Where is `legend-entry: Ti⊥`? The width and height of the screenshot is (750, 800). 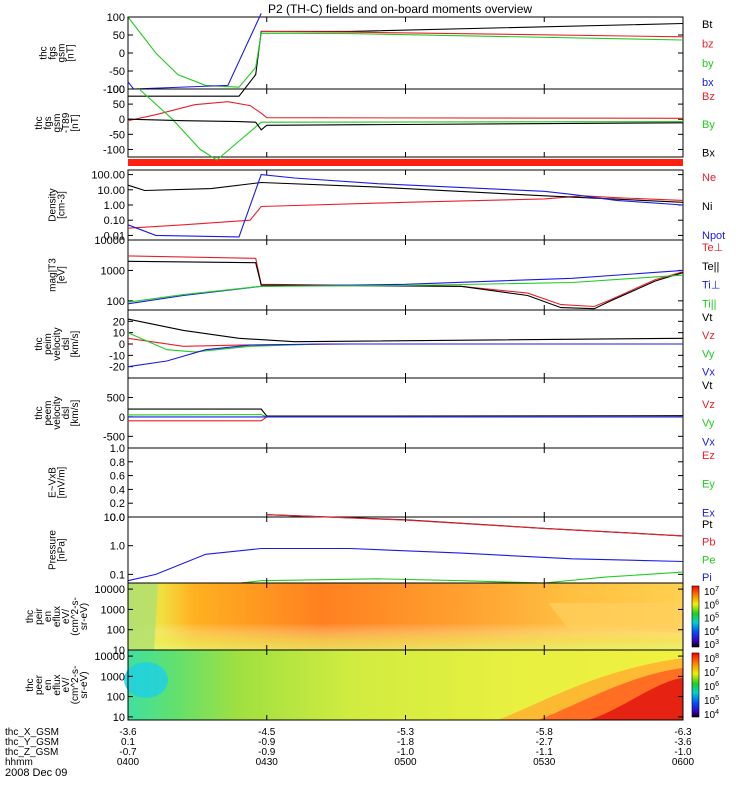
legend-entry: Ti⊥ is located at coordinates (711, 286).